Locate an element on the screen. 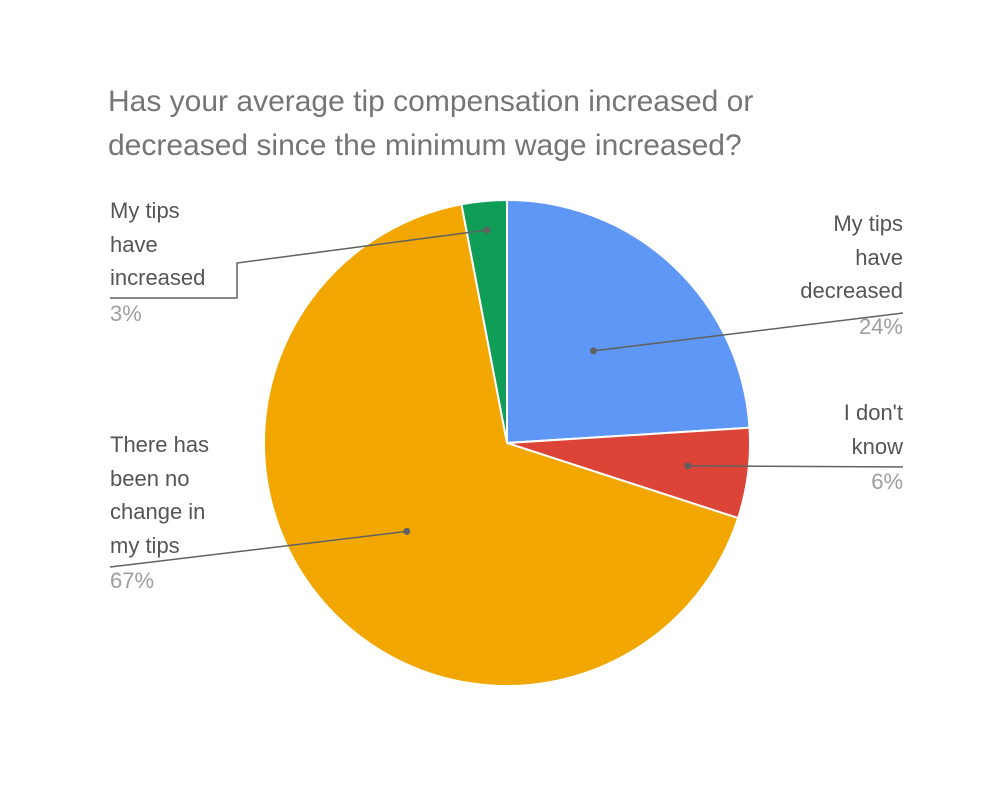 The height and width of the screenshot is (800, 1000). label-name: I don't know is located at coordinates (873, 429).